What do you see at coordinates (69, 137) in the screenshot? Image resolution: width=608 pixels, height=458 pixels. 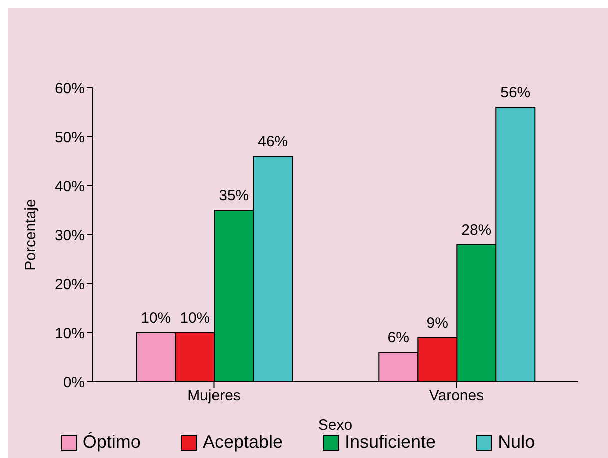 I see `y-tick-label: 50%` at bounding box center [69, 137].